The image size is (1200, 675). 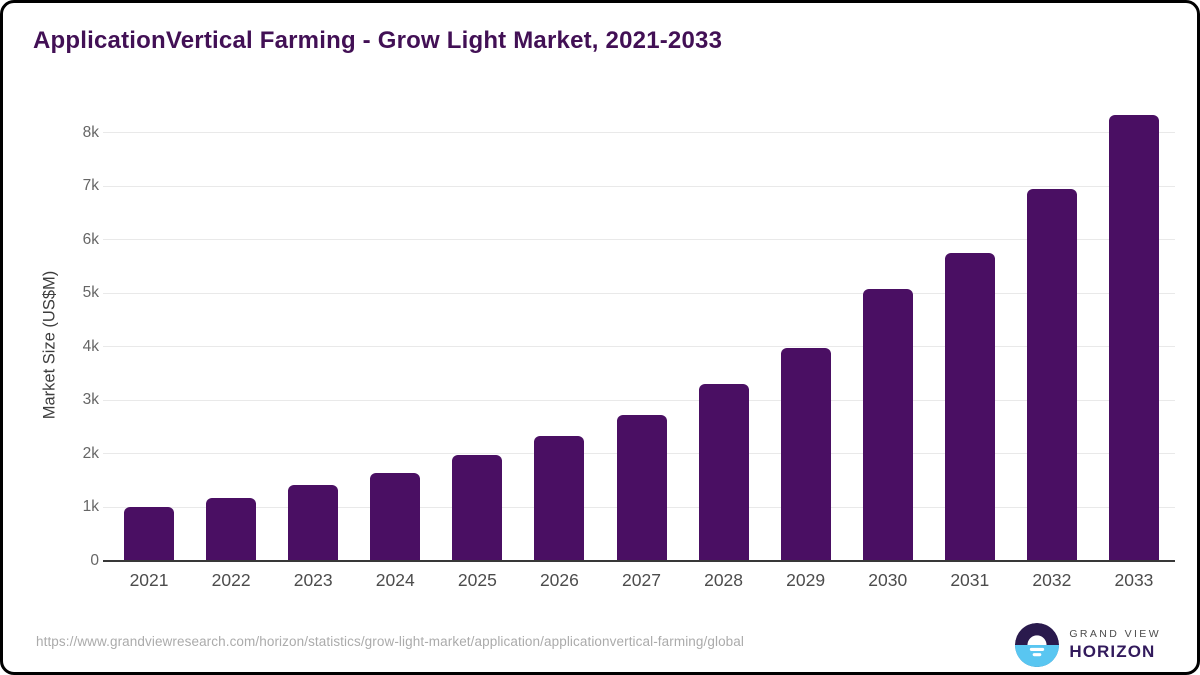 What do you see at coordinates (970, 580) in the screenshot?
I see `x-tick-label-2031: 2031` at bounding box center [970, 580].